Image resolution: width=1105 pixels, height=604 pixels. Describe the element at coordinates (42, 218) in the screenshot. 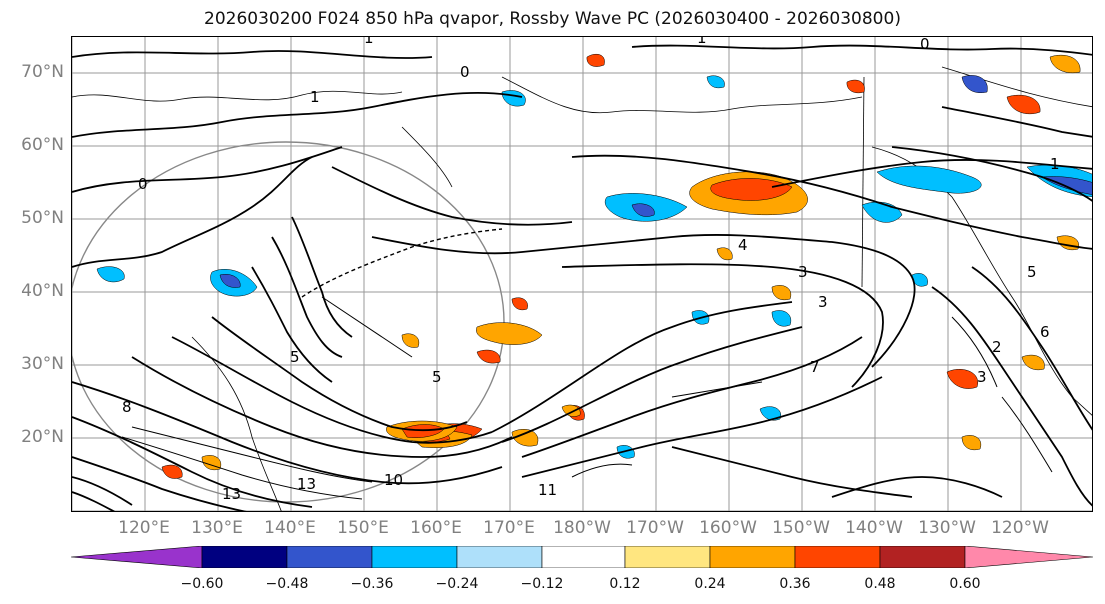

I see `lat-label-50n: 50°N` at that location.